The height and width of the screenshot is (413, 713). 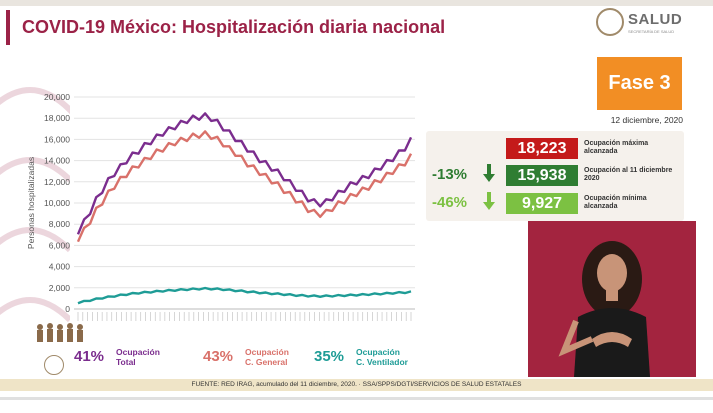 What do you see at coordinates (67, 309) in the screenshot?
I see `y-tick-label: 0` at bounding box center [67, 309].